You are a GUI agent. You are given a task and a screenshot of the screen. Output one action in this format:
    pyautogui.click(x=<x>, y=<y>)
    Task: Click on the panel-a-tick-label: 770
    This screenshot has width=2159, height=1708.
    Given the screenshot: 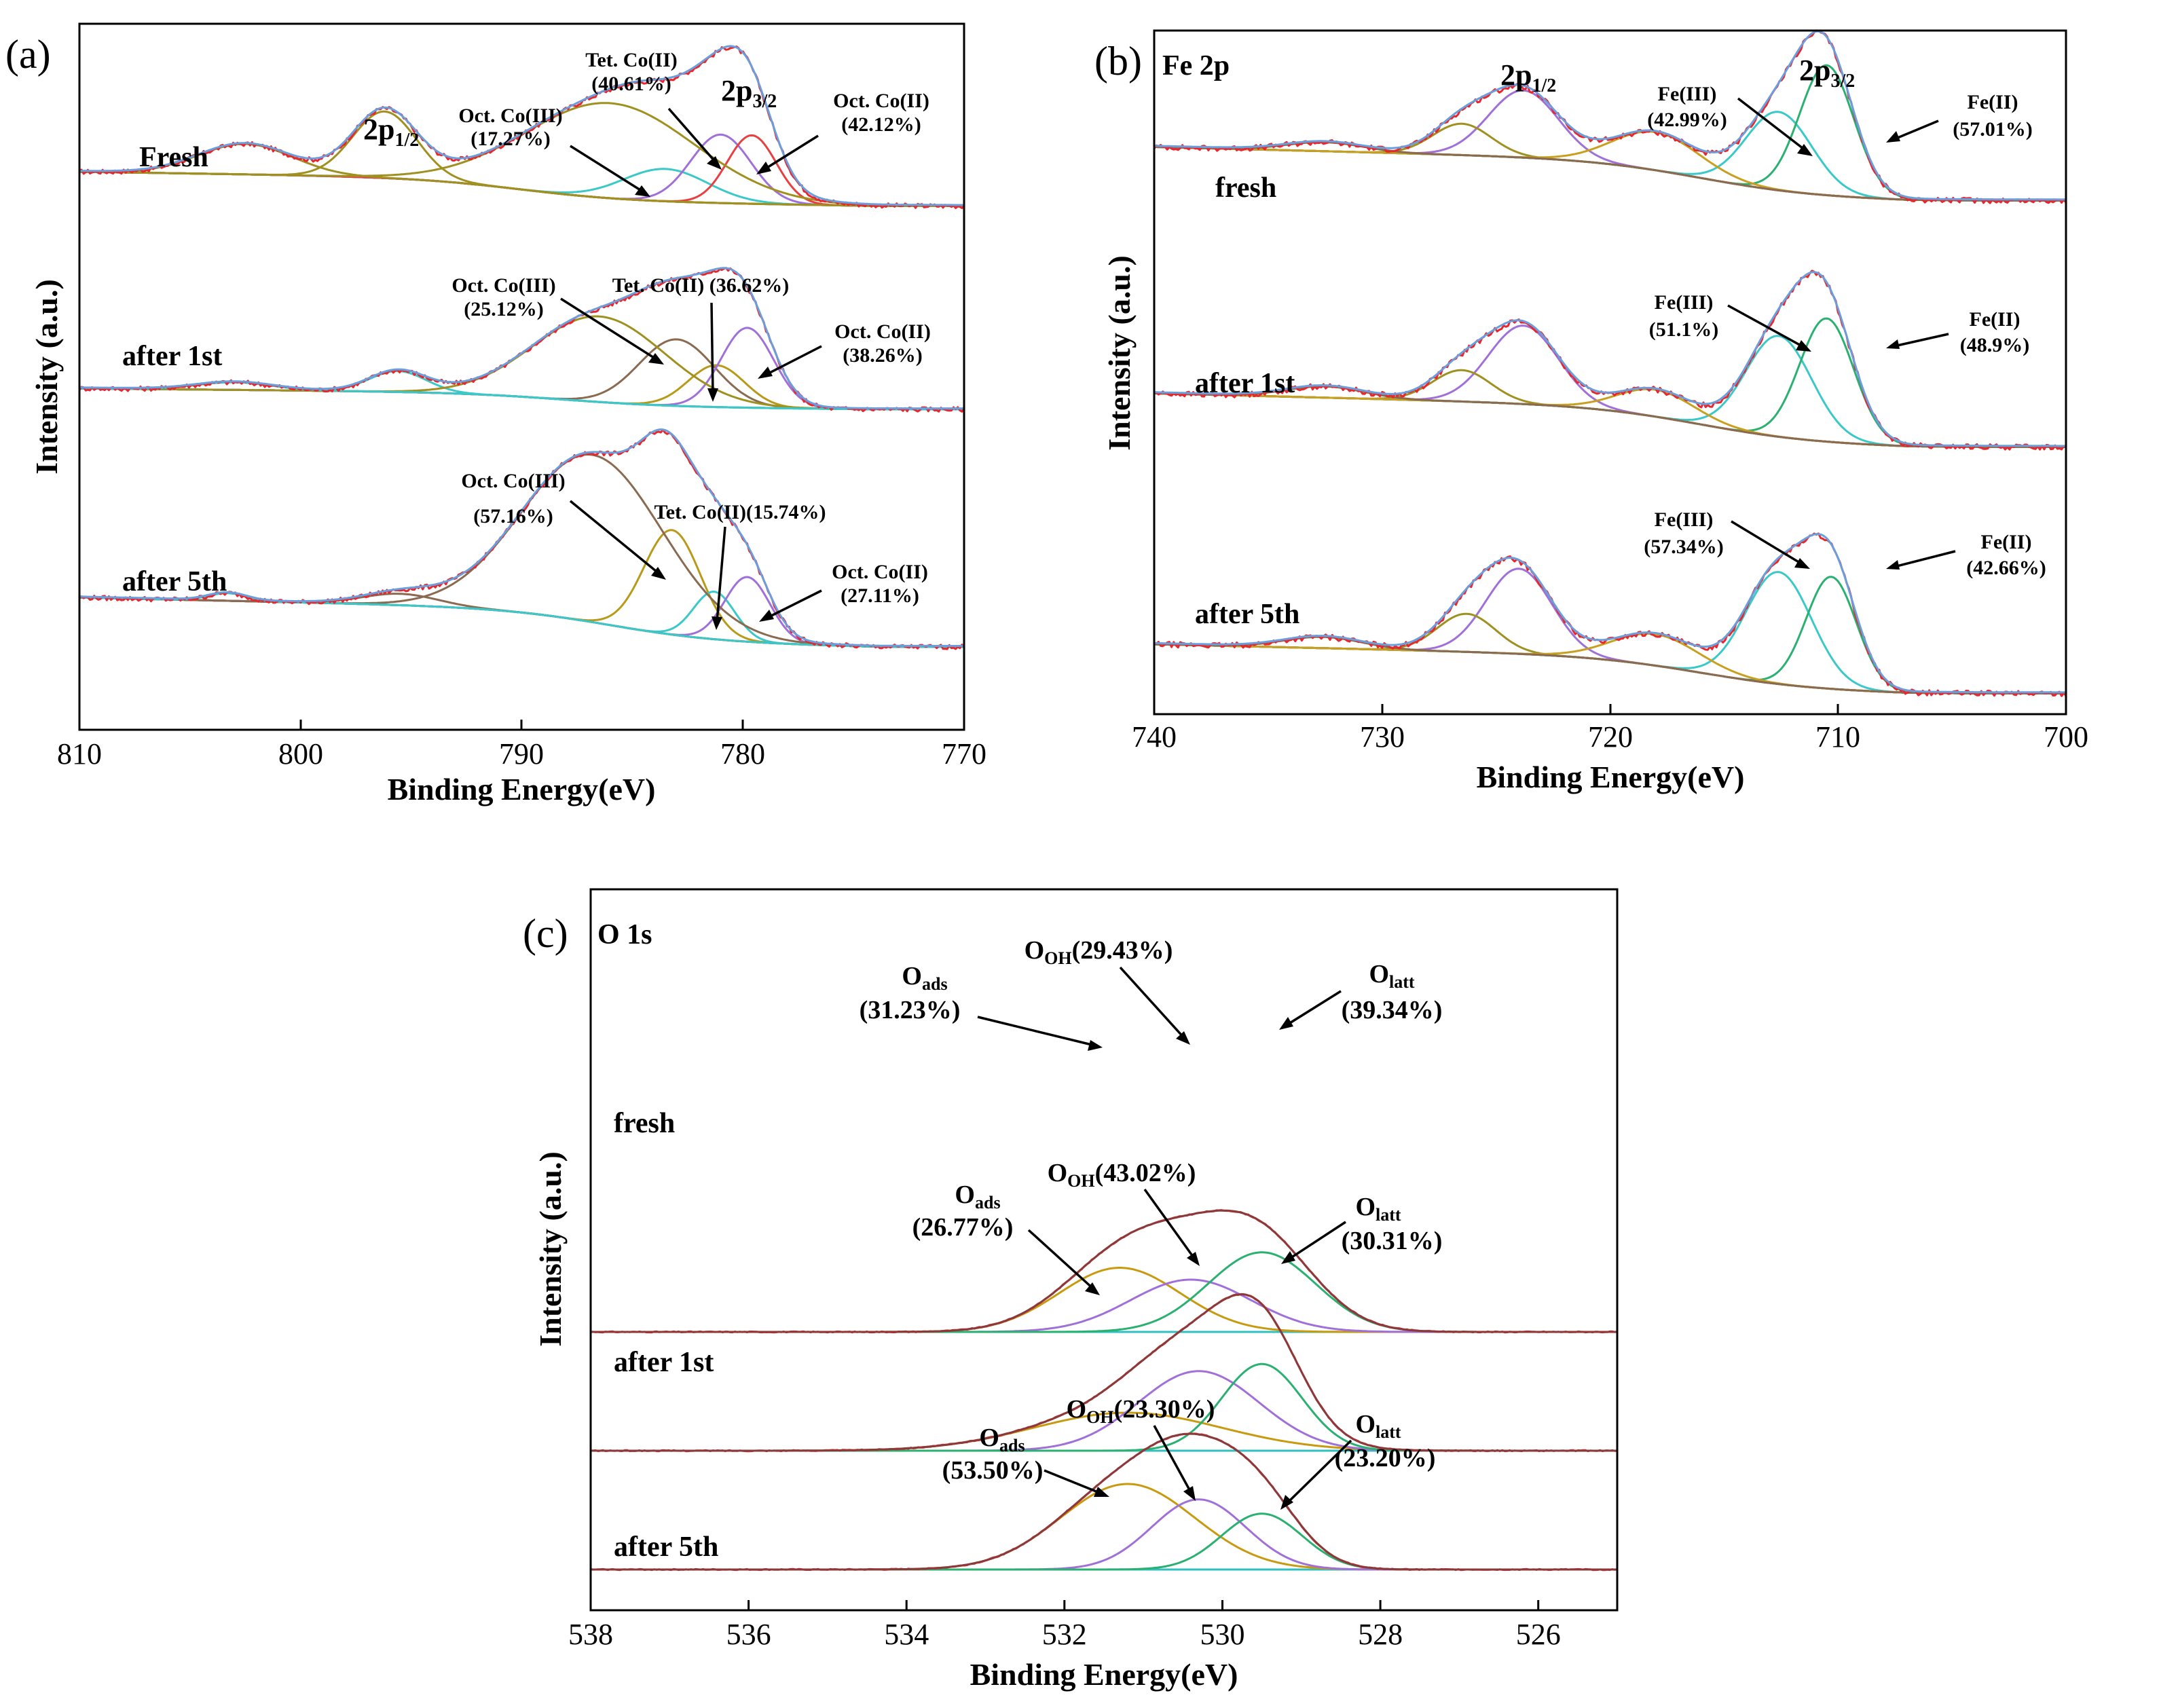 What is the action you would take?
    pyautogui.click(x=964, y=754)
    